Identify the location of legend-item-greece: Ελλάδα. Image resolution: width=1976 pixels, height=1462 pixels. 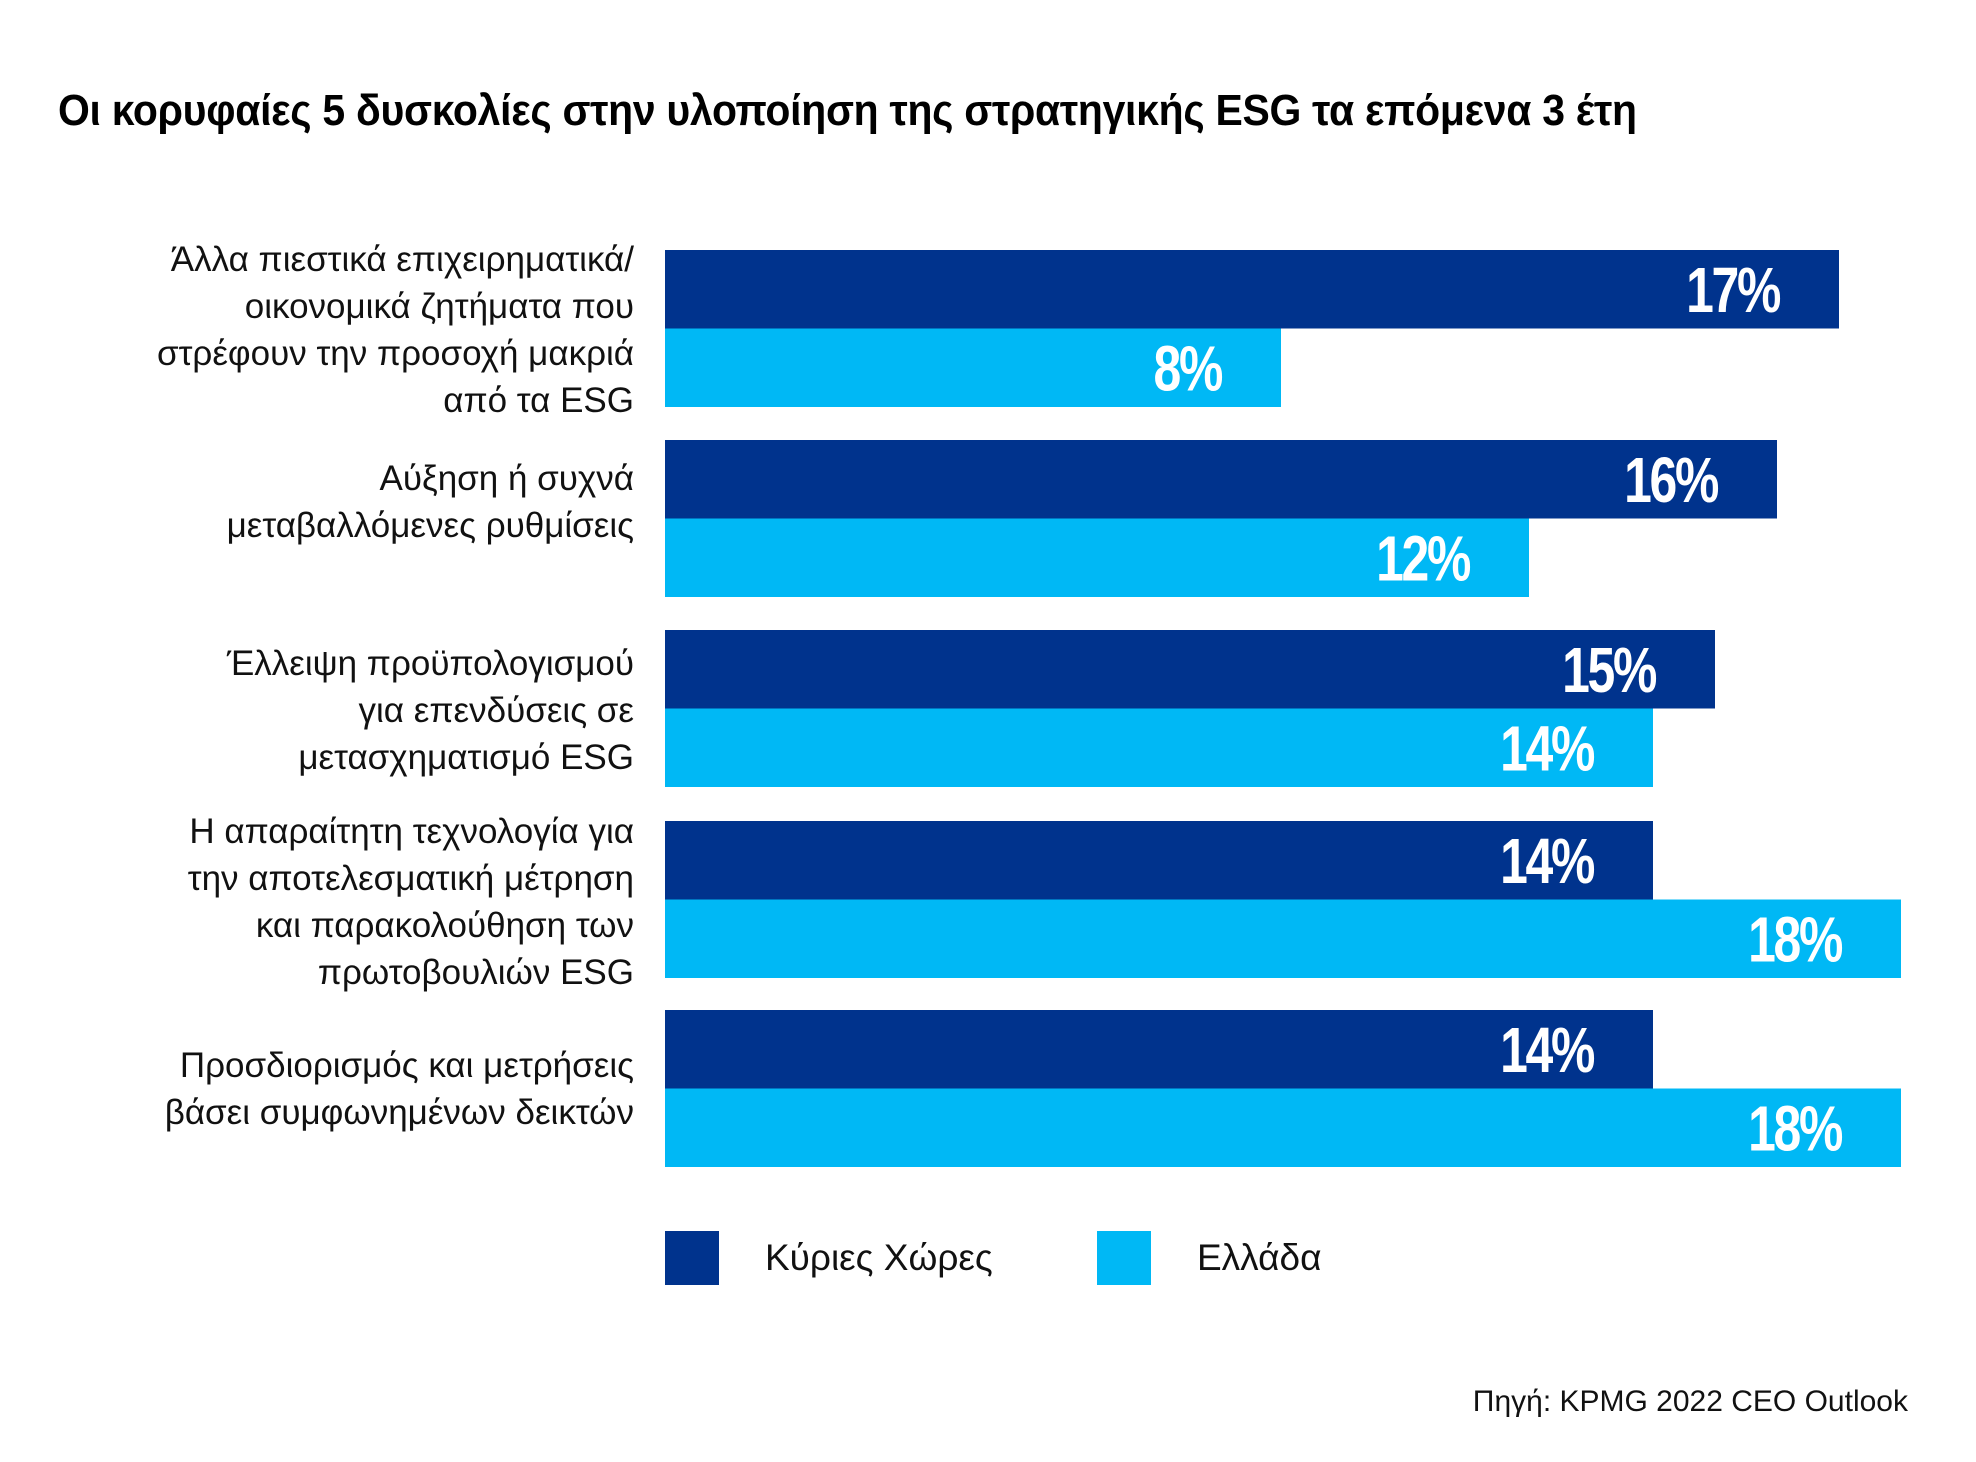
(1209, 1258).